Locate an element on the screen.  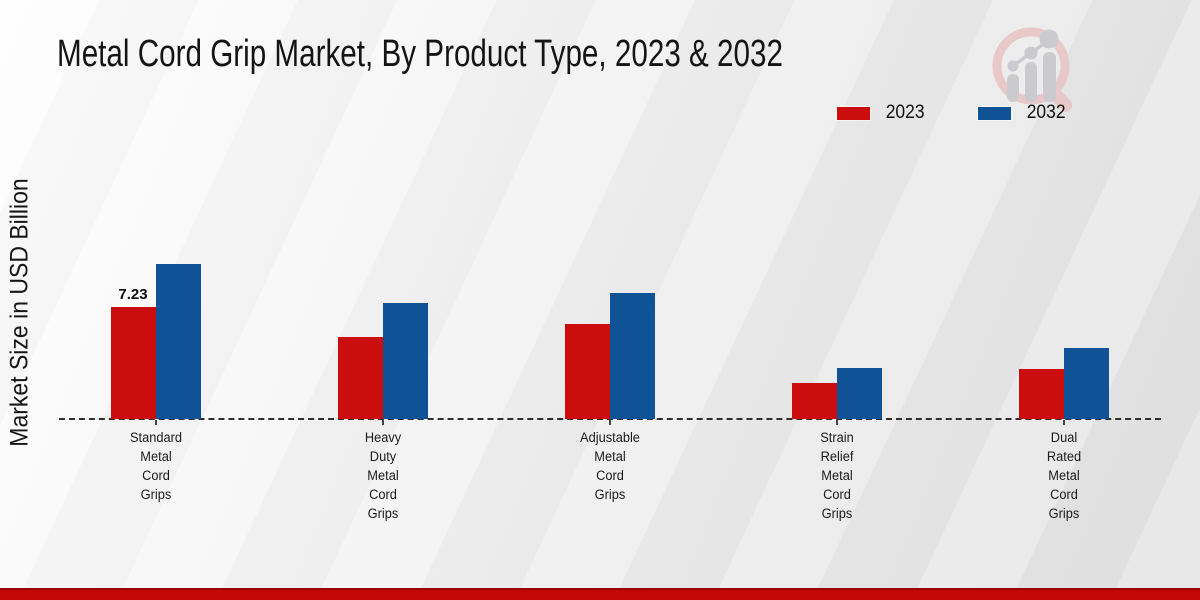
legend: 2023 2032 is located at coordinates (952, 113).